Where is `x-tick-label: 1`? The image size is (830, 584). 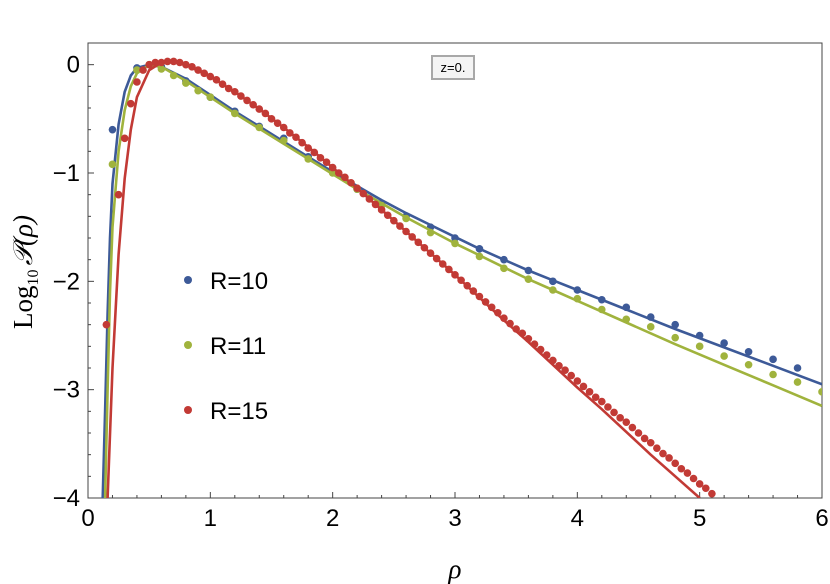
x-tick-label: 1 is located at coordinates (210, 518).